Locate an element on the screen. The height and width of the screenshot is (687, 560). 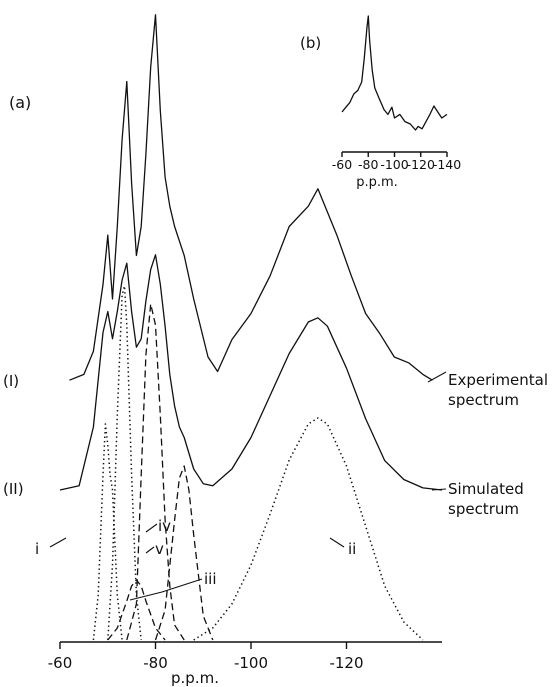
panel-a-label: (a) is located at coordinates (20, 102).